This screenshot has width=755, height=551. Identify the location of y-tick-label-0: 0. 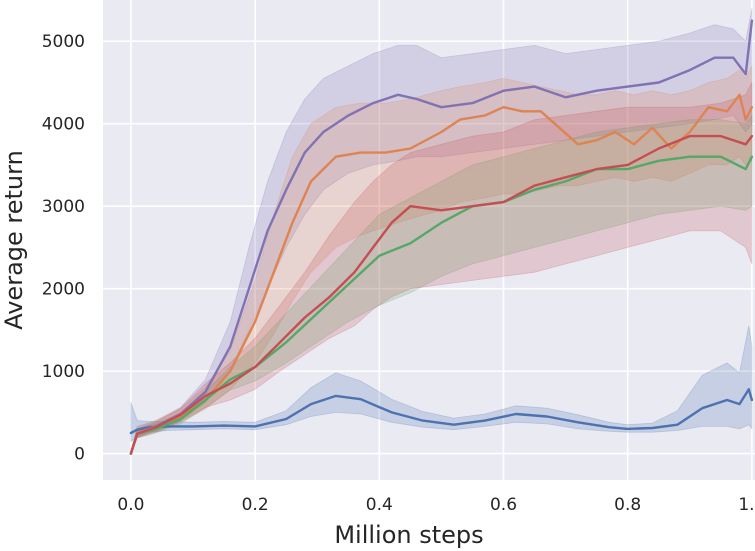
(79, 455).